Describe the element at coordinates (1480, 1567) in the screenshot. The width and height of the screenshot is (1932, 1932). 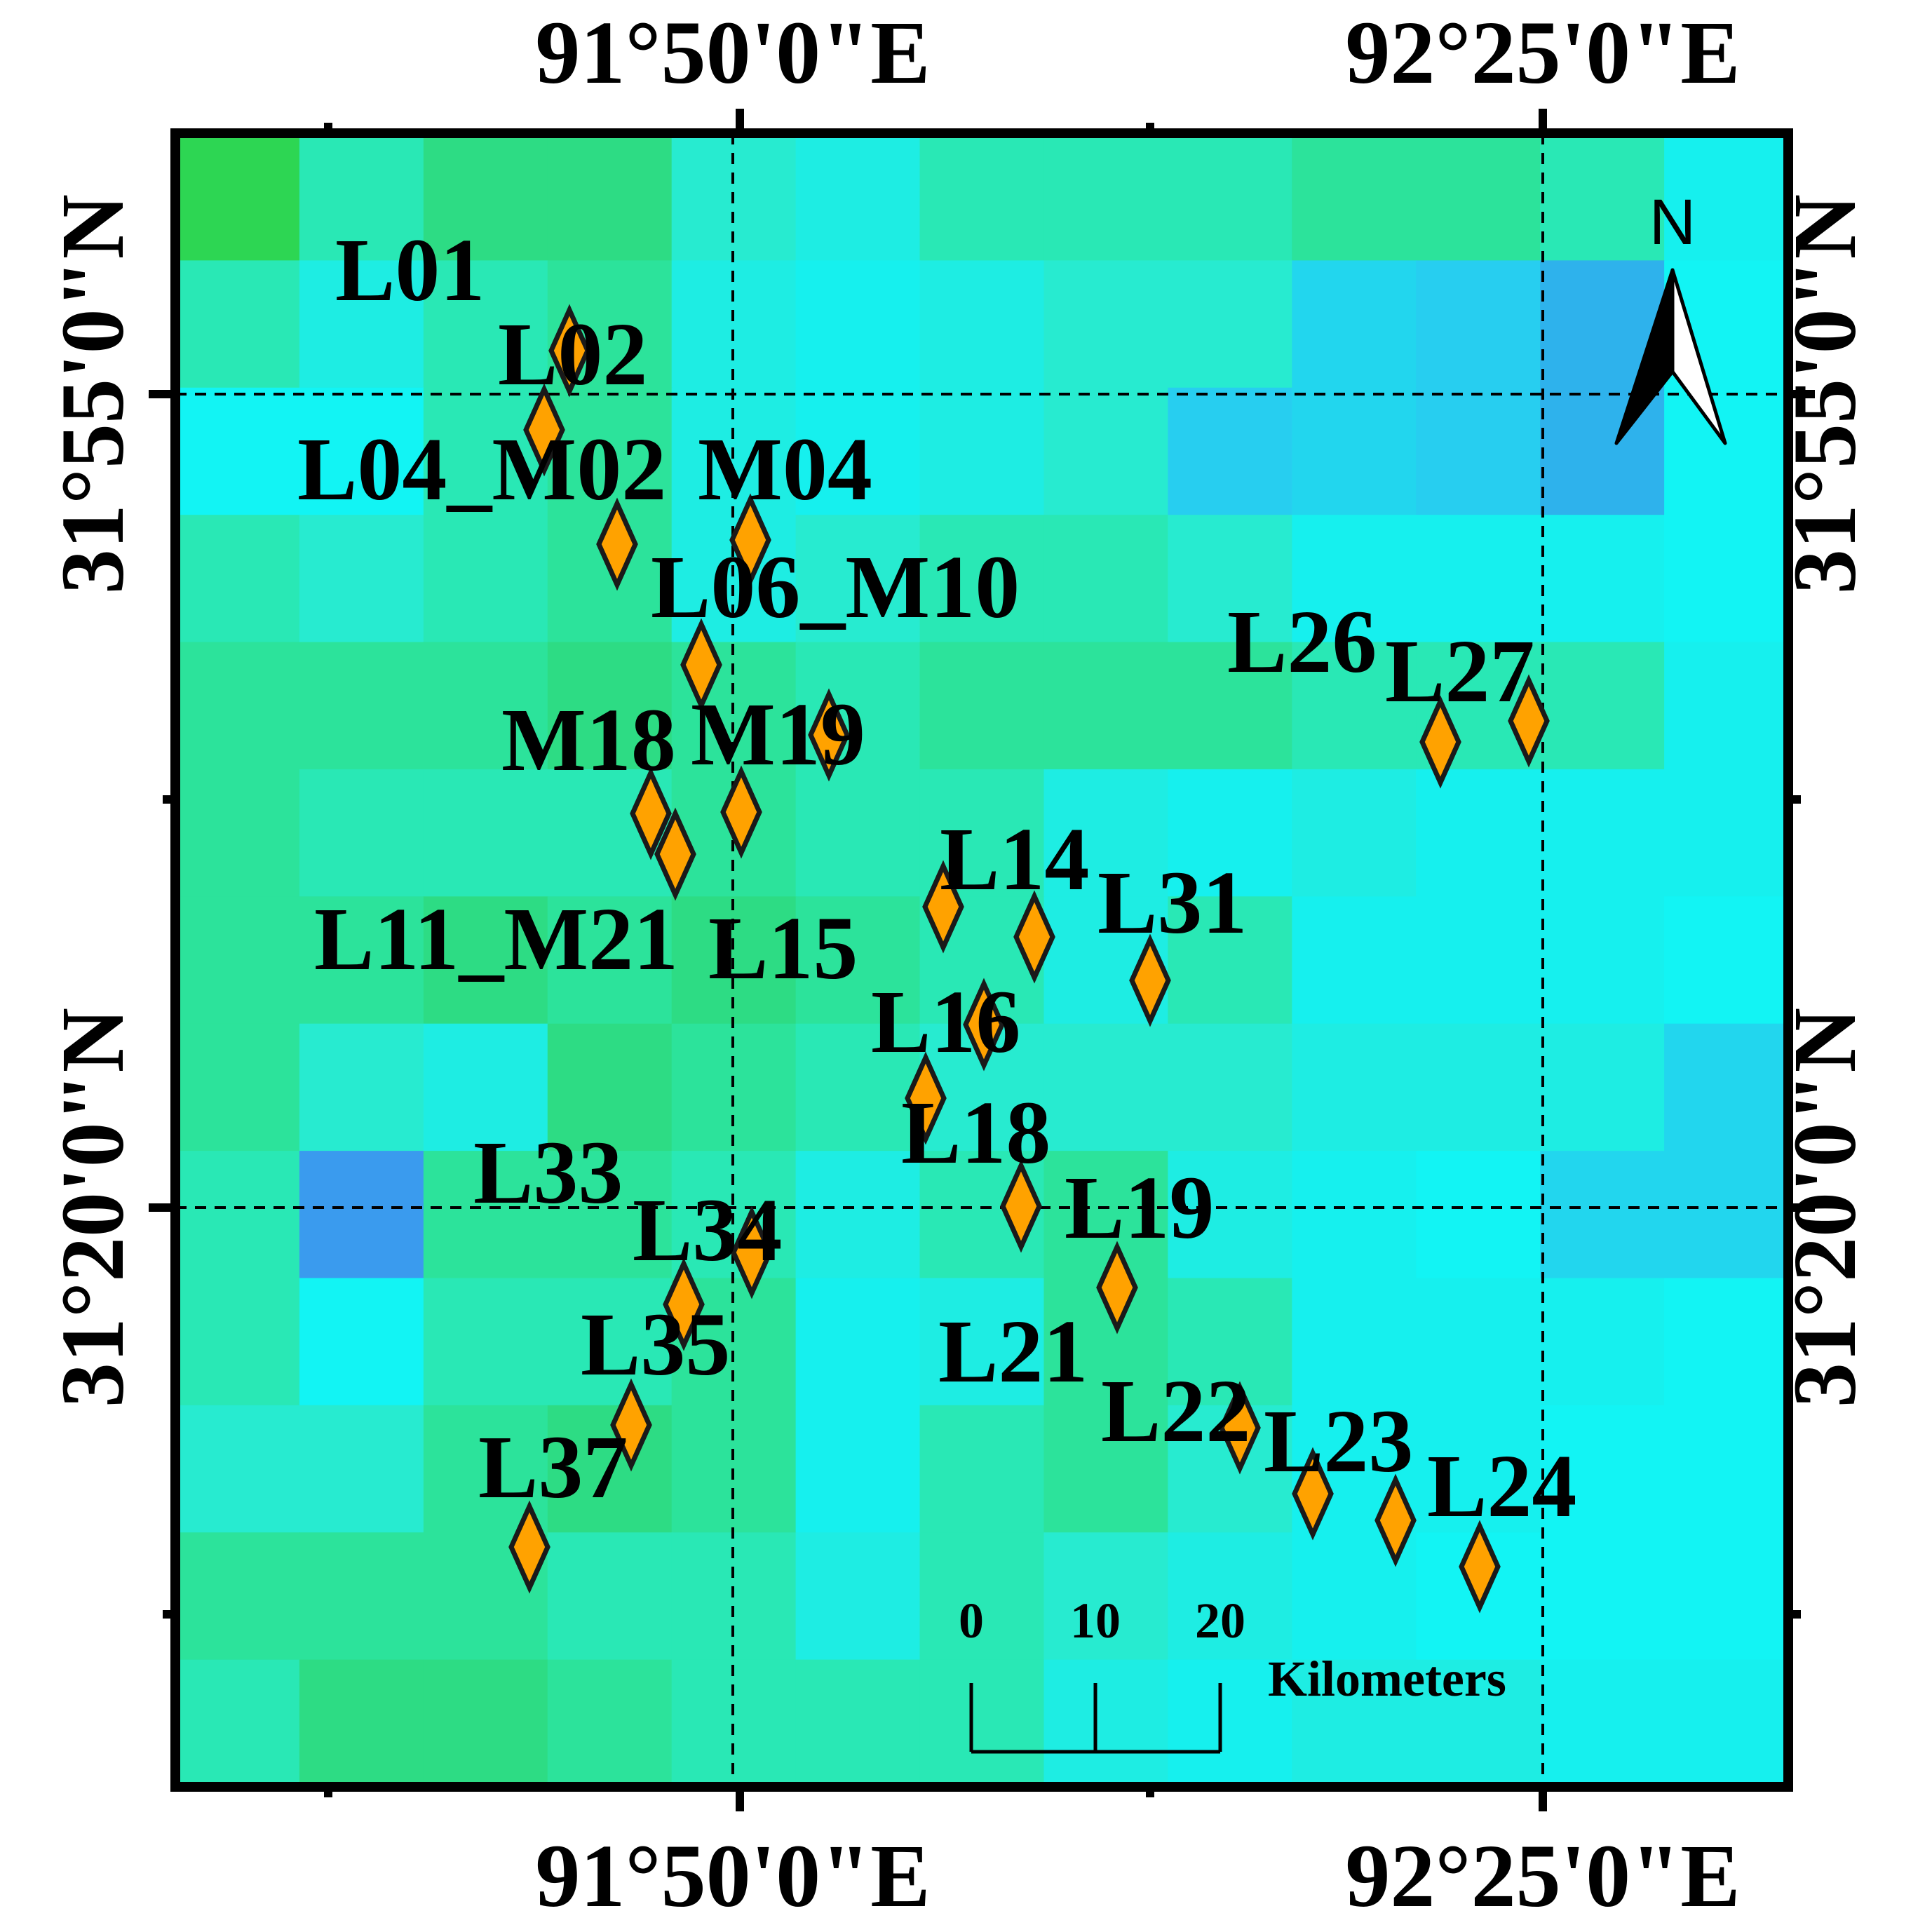
I see `site-marker-l24` at that location.